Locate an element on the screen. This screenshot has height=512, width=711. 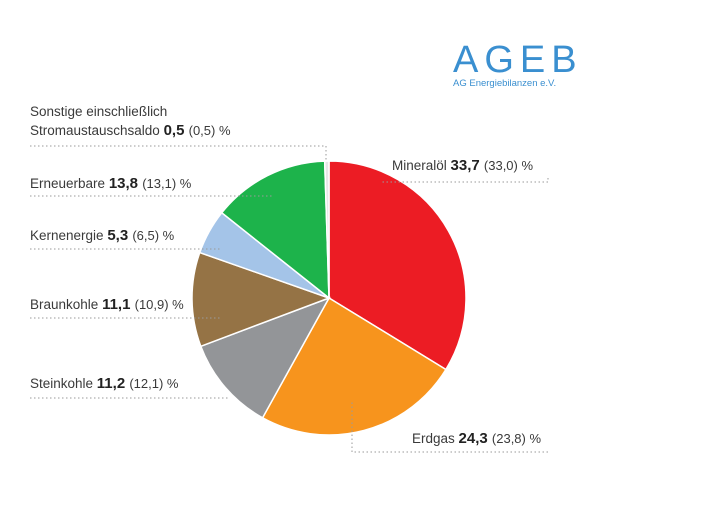
slice-label: Braunkohle 11,1 (10,9) % is located at coordinates (107, 304).